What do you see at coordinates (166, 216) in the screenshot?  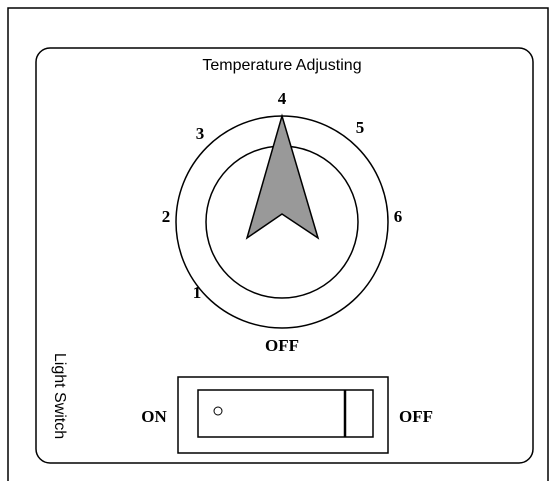 I see `dial-label: 2` at bounding box center [166, 216].